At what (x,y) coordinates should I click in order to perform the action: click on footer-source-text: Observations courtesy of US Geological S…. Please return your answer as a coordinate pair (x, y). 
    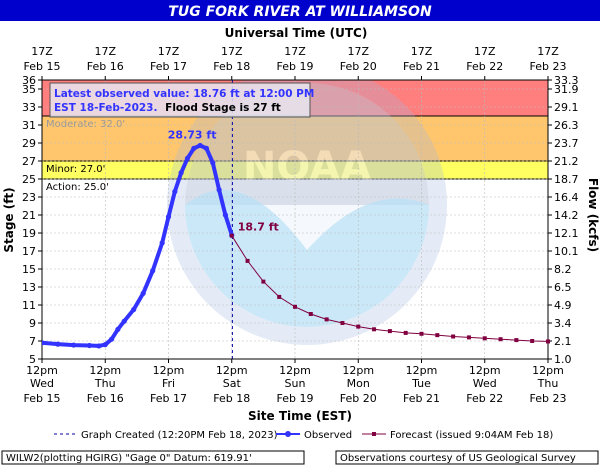
    Looking at the image, I should click on (458, 458).